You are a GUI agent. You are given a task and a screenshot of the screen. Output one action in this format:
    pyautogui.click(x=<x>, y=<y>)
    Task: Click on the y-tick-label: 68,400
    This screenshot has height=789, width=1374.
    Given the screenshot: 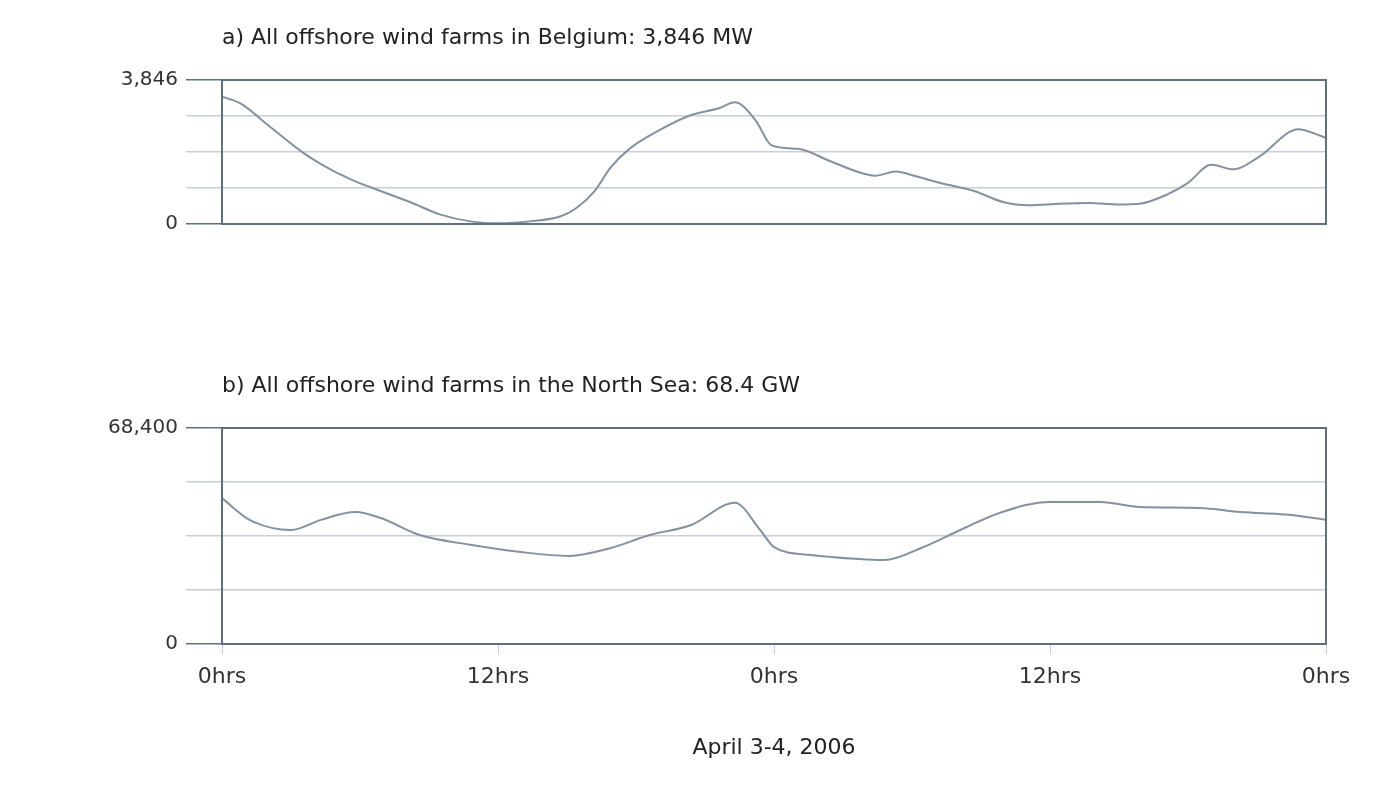 What is the action you would take?
    pyautogui.click(x=143, y=426)
    